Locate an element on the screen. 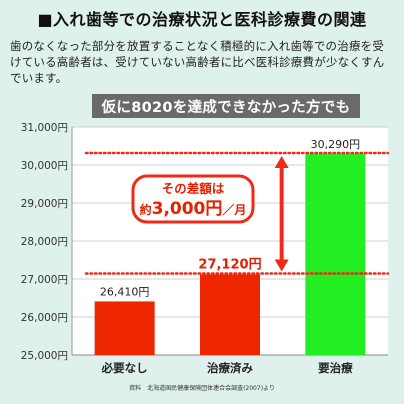 The width and height of the screenshot is (404, 404). source-note: 資料 北海道国民健康保険団体連合会調査(2007)より is located at coordinates (202, 388).